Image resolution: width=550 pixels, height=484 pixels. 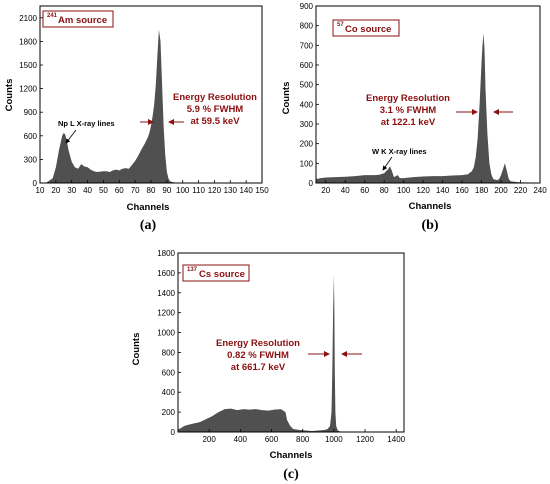 I want to click on y-tick-label: 1000, so click(x=166, y=333).